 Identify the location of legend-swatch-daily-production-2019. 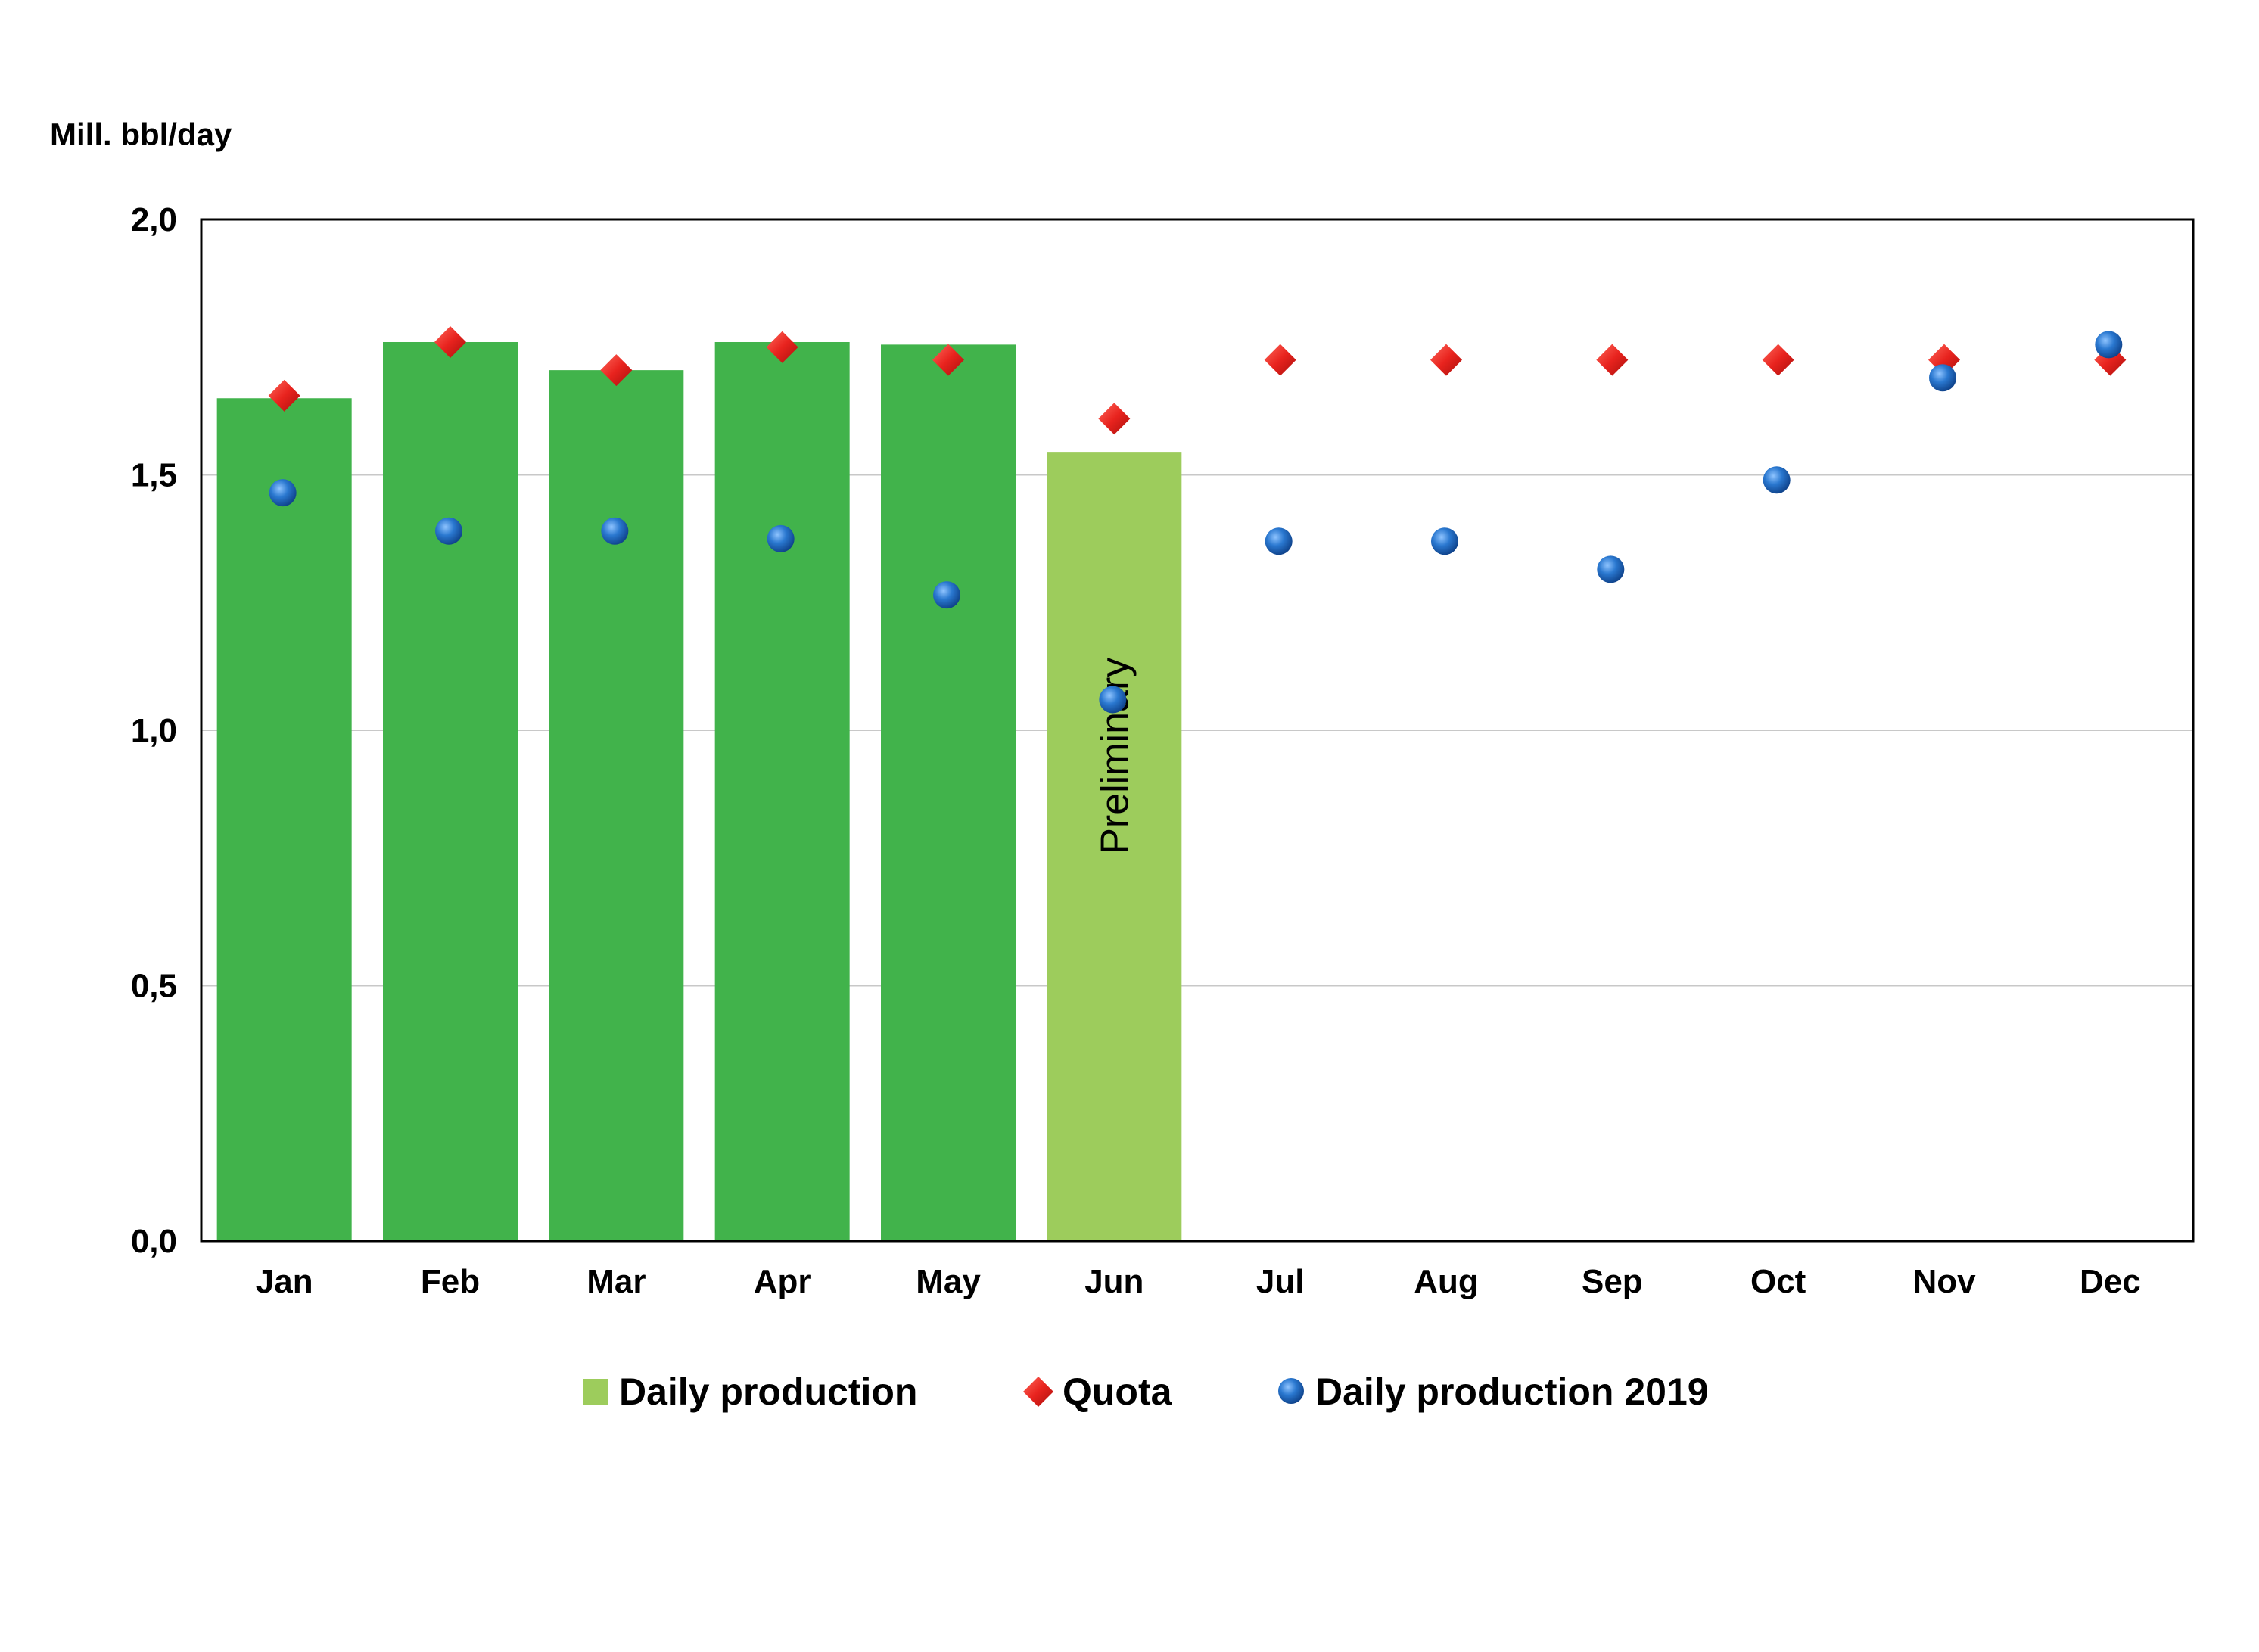
(1291, 1391).